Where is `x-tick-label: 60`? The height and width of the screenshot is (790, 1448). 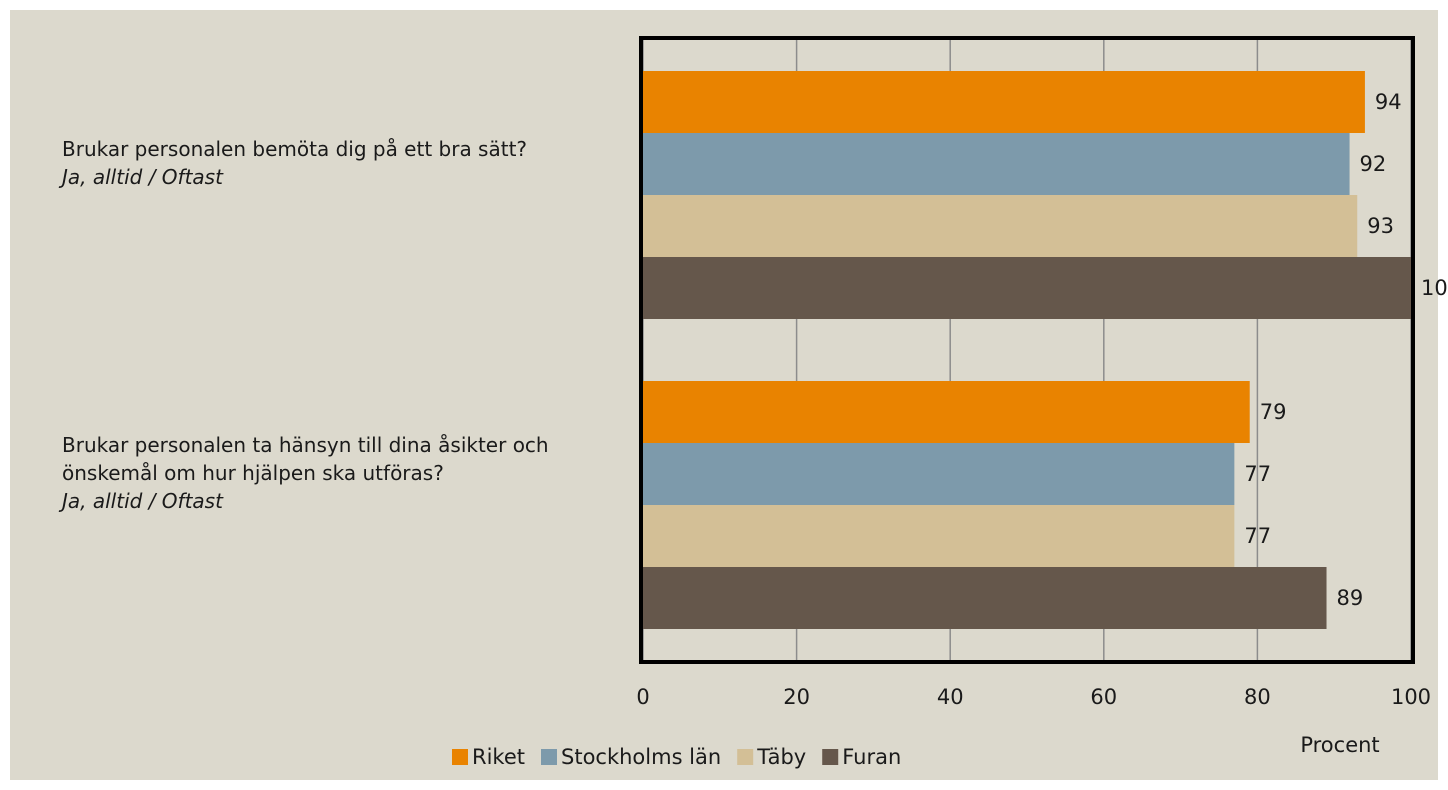
x-tick-label: 60 is located at coordinates (1103, 697).